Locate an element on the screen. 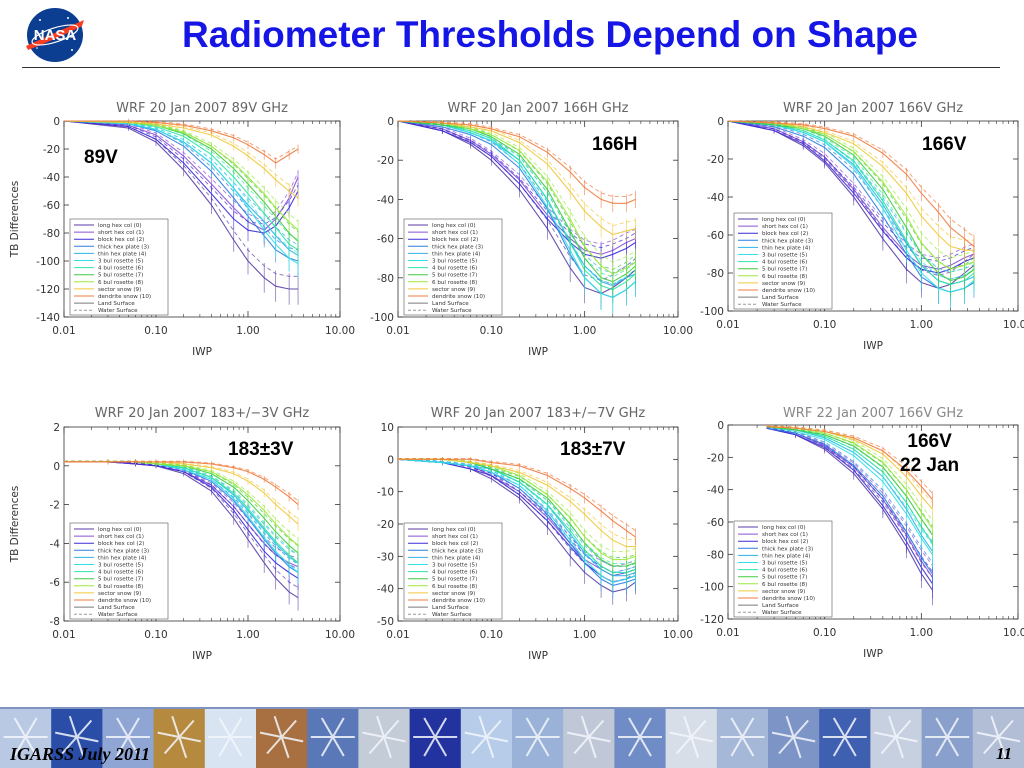  legend-label: thin hex plate (4) is located at coordinates (122, 254).